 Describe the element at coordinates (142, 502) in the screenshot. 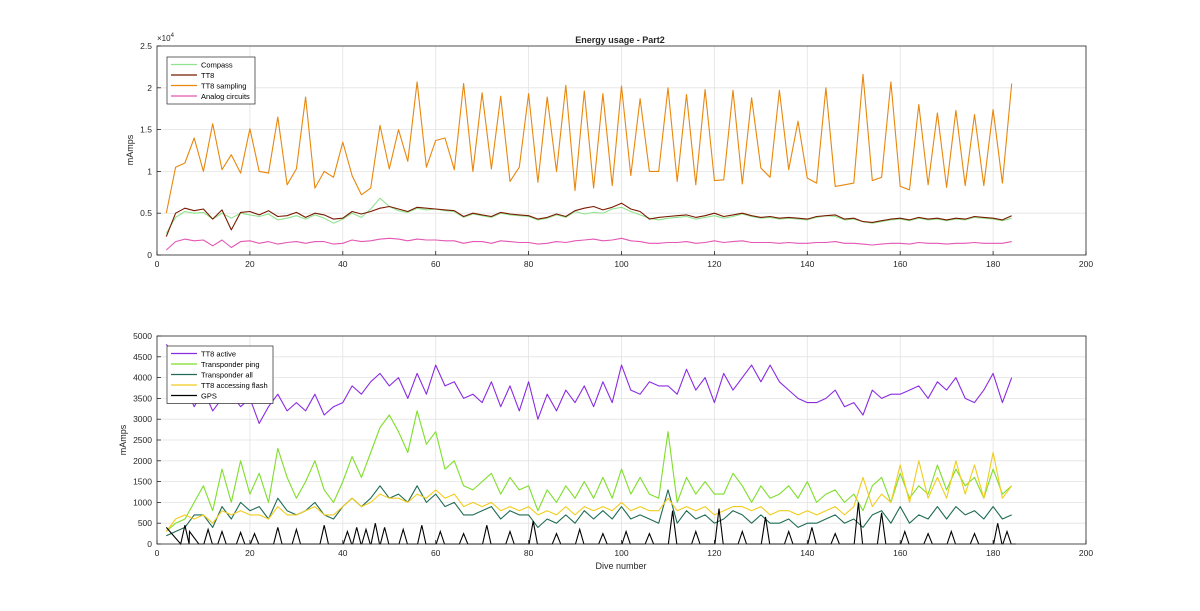

I see `y-tick-label: 1000` at that location.